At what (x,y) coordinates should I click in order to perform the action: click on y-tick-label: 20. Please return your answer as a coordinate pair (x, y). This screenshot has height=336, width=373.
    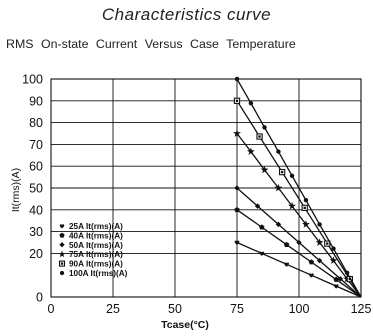
    Looking at the image, I should click on (36, 254).